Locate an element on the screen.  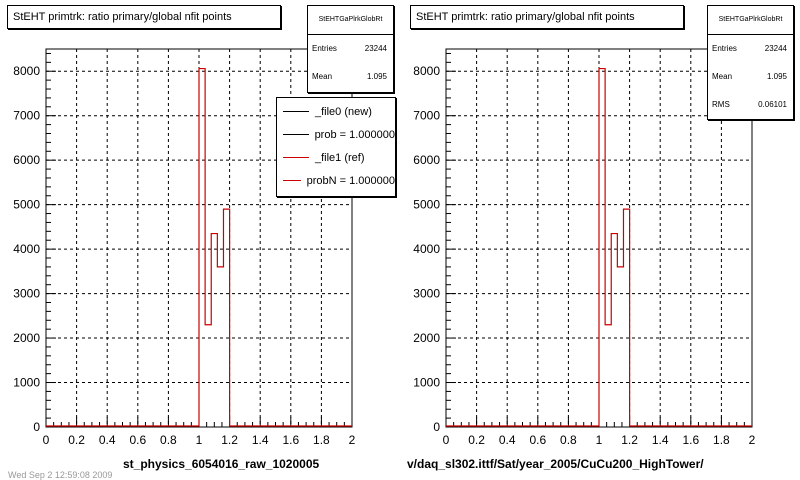
left-y-tick-label: 8000 is located at coordinates (26, 71).